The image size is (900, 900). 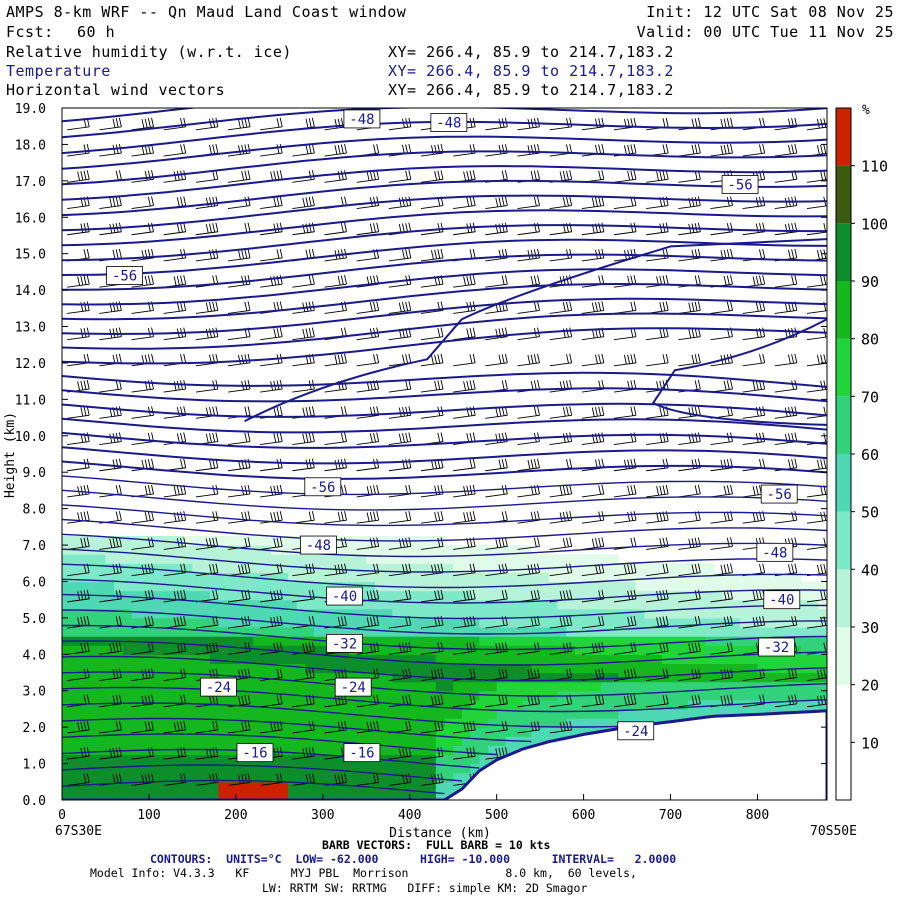 What do you see at coordinates (444, 168) in the screenshot?
I see `temperature-contour` at bounding box center [444, 168].